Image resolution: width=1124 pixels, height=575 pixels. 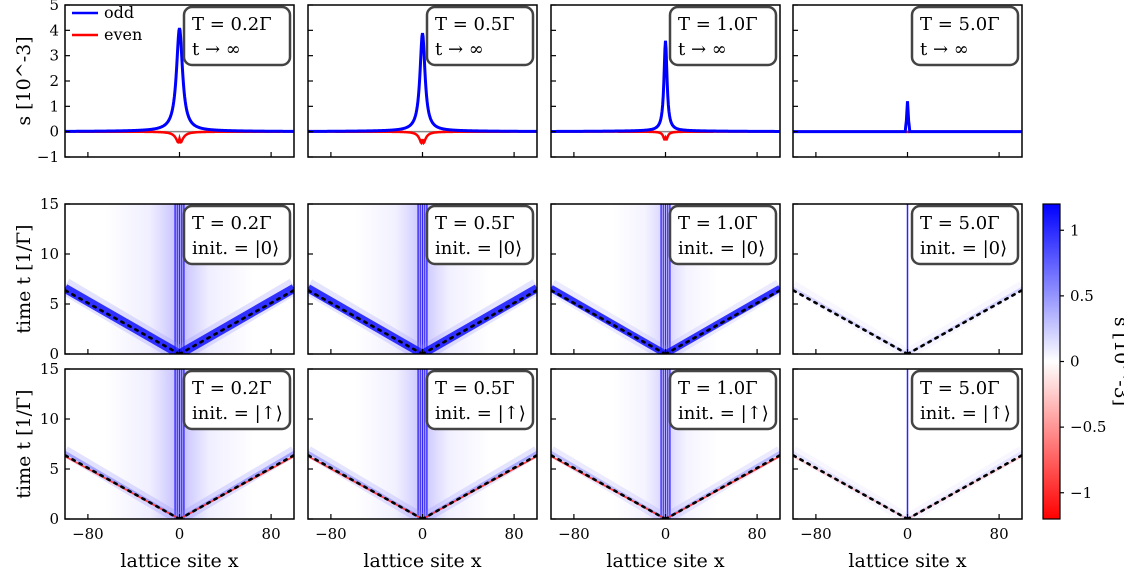 I want to click on panel-0-0: −1 0 1 2 3 4 5 T = 0.2Γ t → ∞, so click(x=166, y=83).